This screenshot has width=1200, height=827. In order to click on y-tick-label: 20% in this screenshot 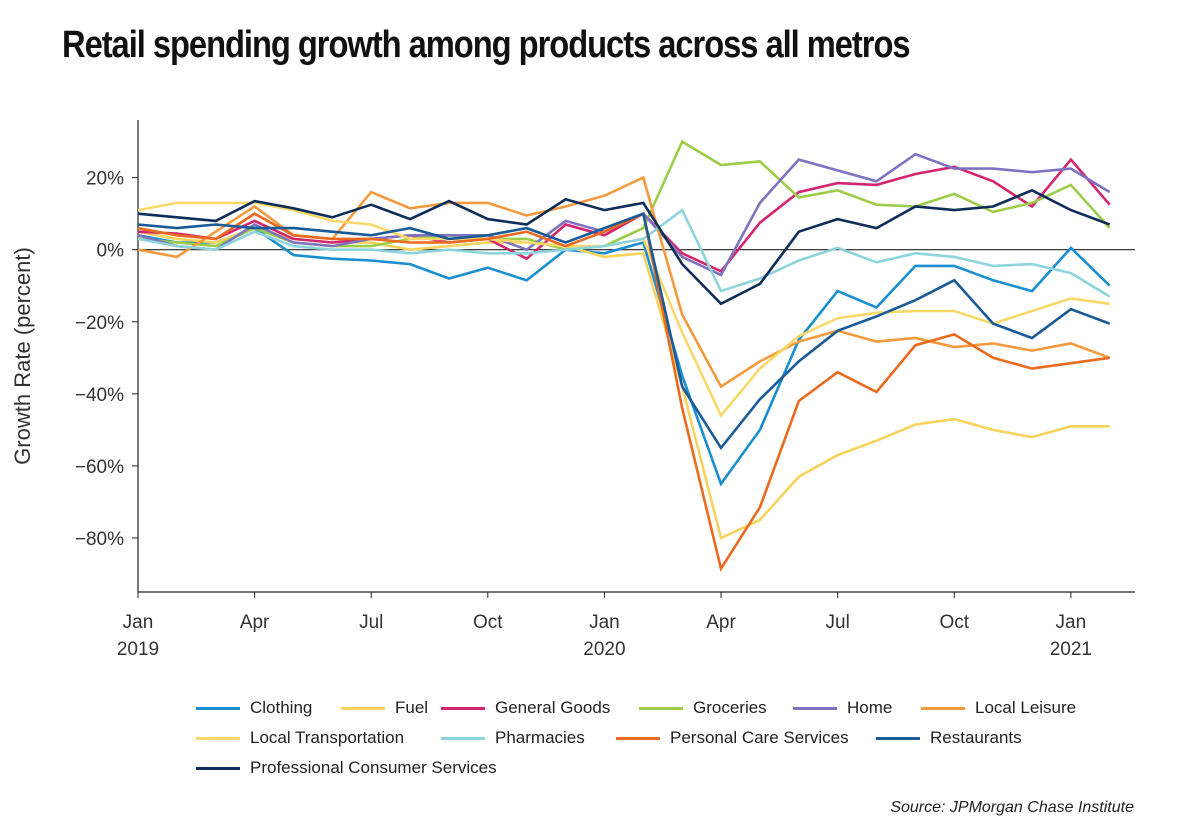, I will do `click(105, 179)`.